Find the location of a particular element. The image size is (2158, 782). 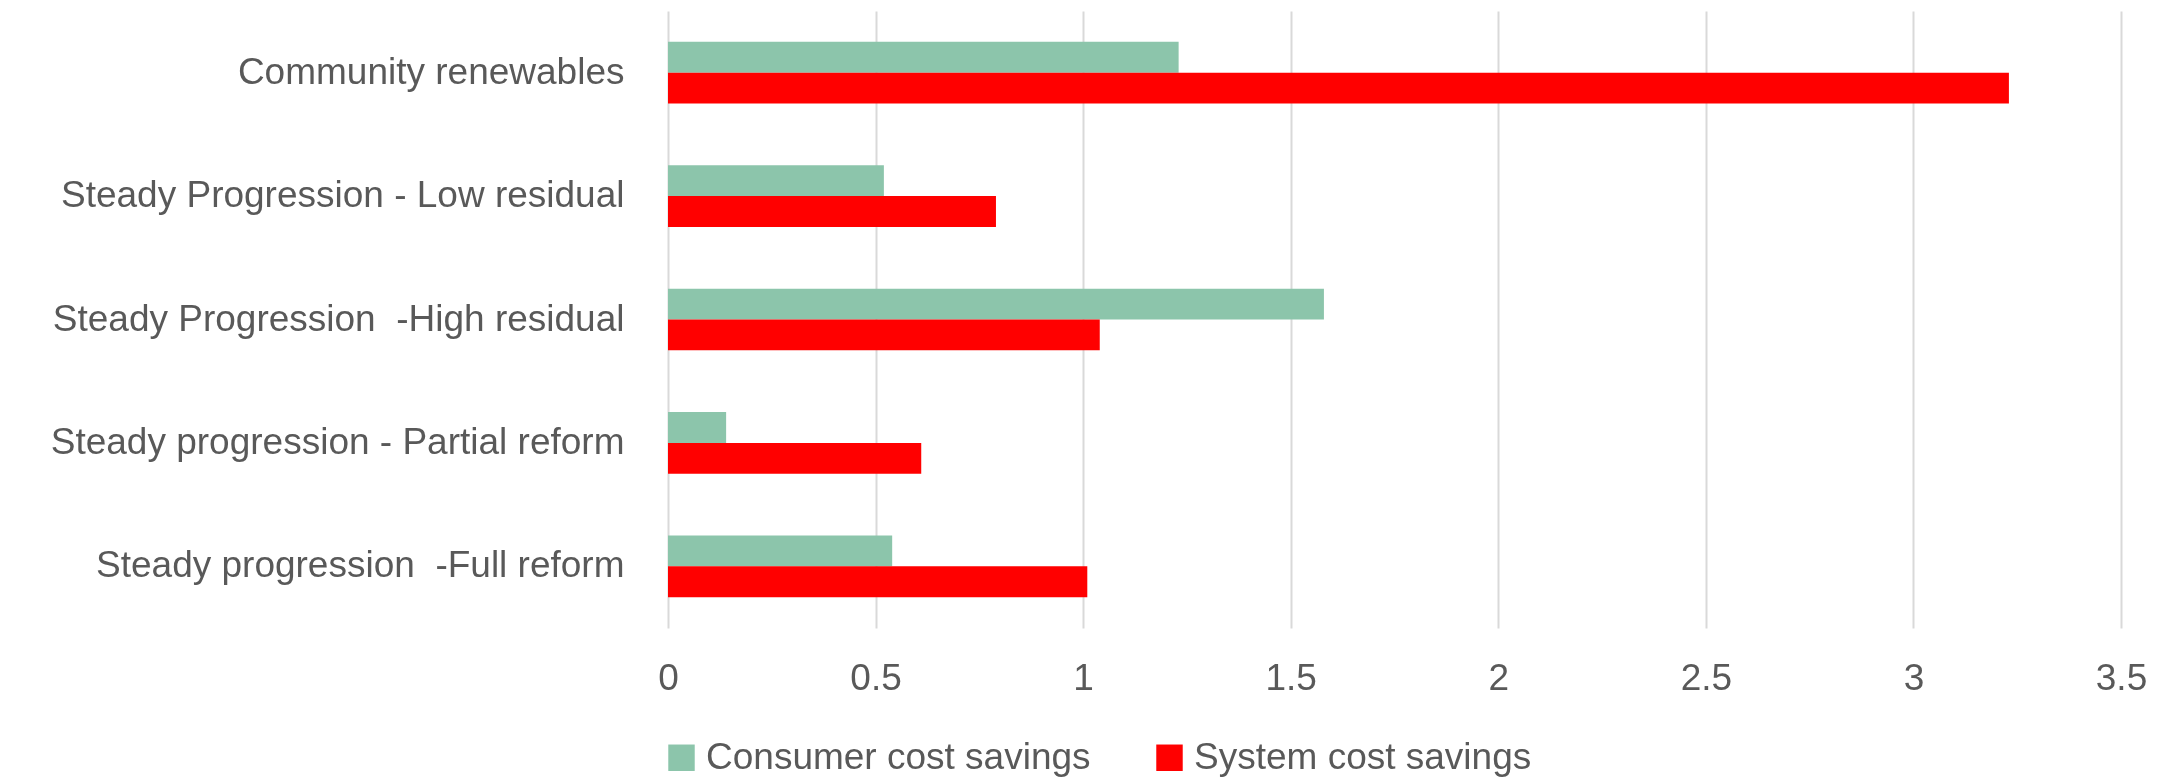

y-tick-label: Steady progression -Full reform is located at coordinates (360, 565).